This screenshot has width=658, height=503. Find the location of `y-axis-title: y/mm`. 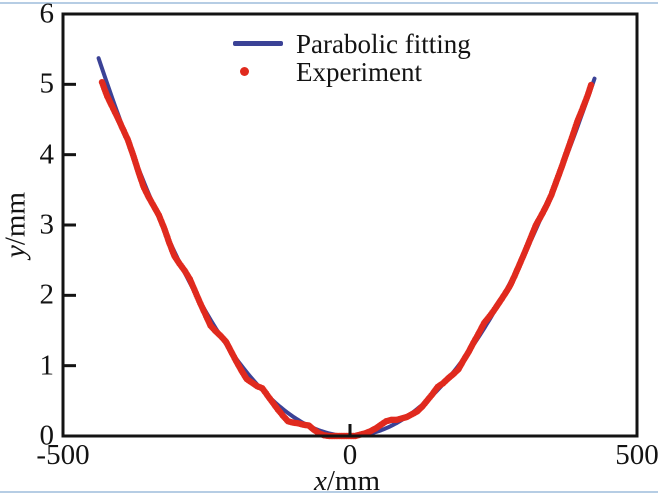

y-axis-title: y/mm is located at coordinates (16, 225).